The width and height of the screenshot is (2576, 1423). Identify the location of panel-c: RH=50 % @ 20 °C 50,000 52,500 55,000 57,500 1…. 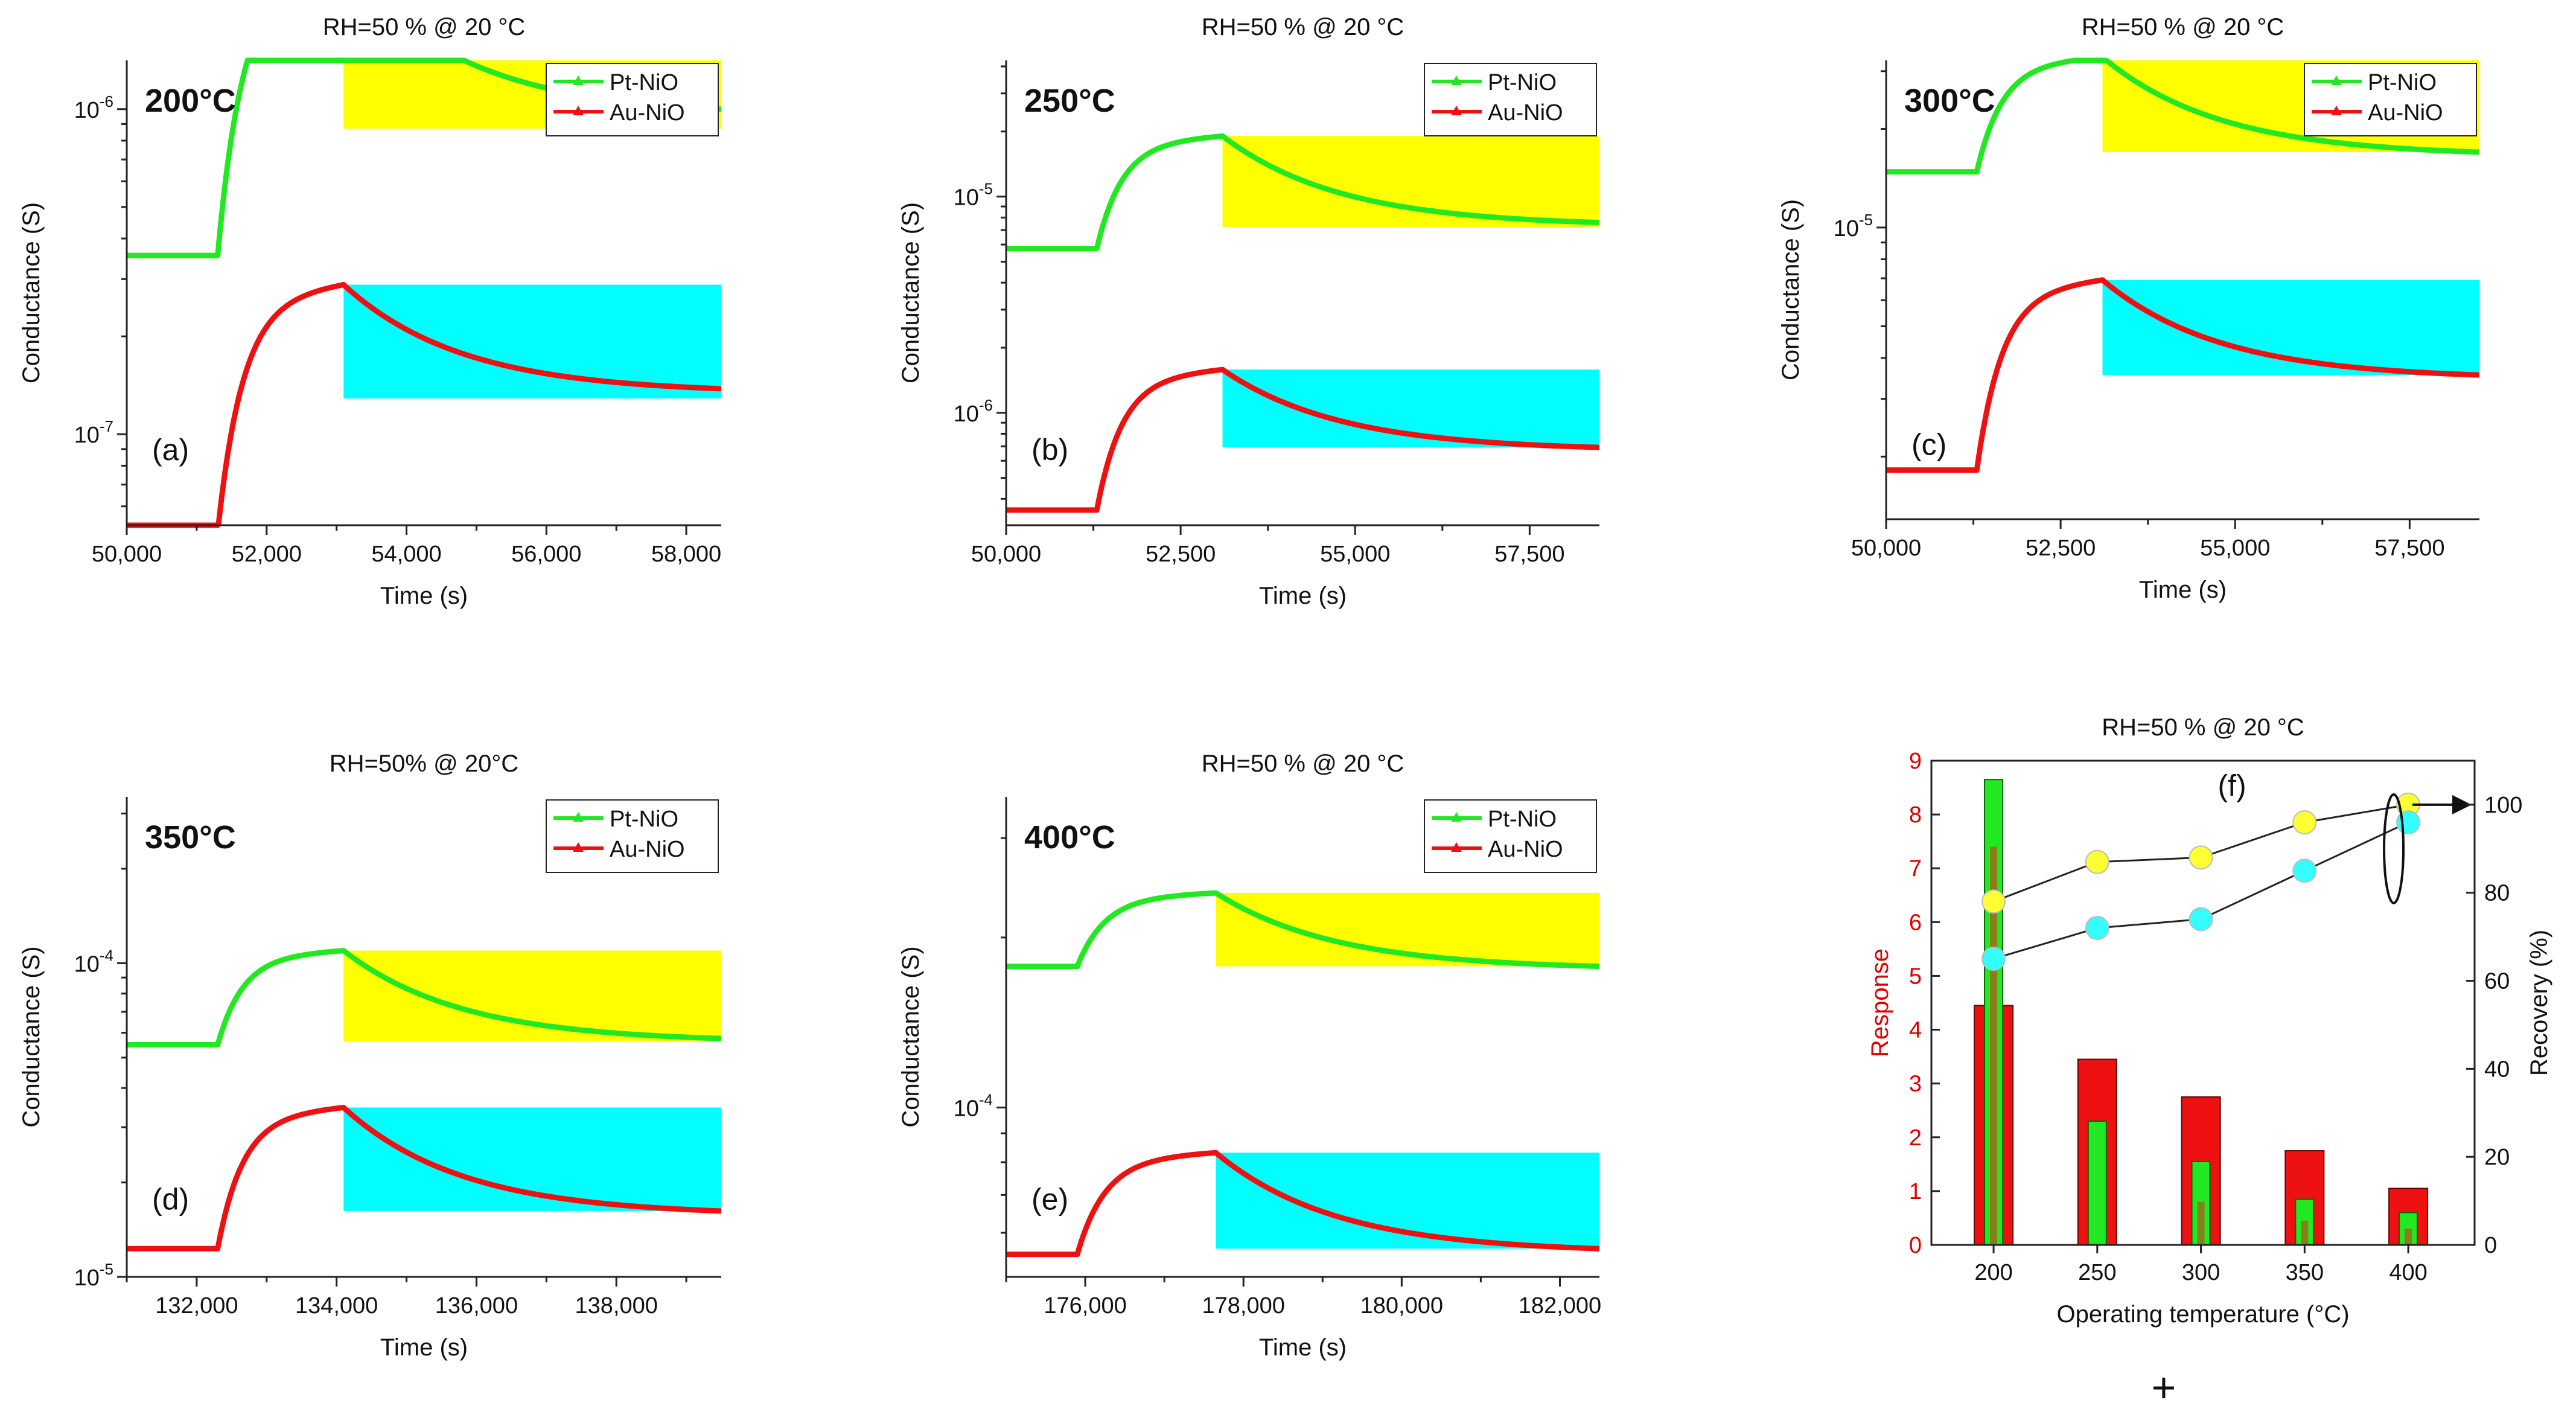
(2128, 308).